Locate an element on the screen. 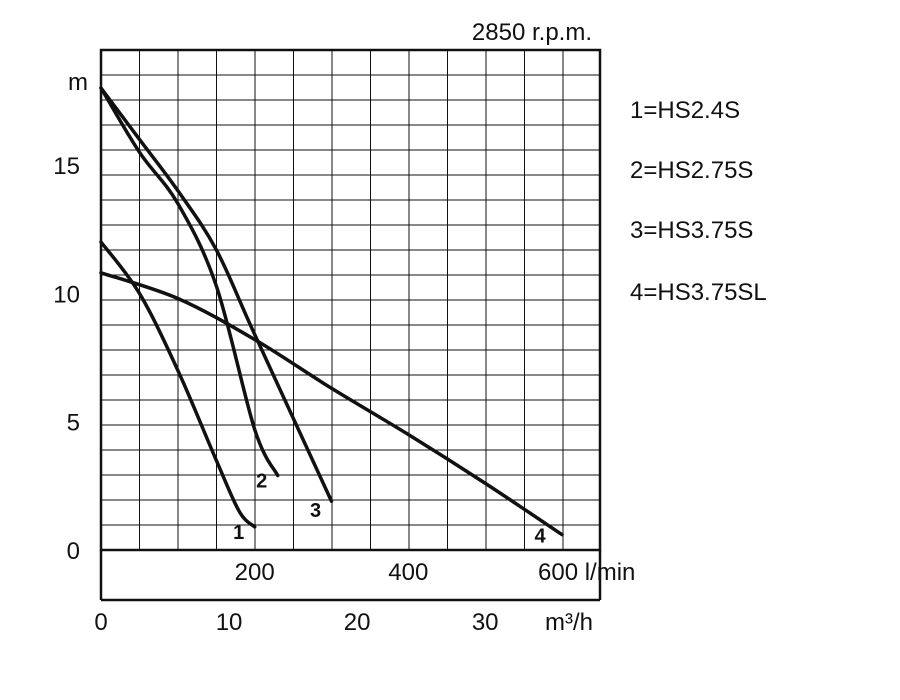 The height and width of the screenshot is (700, 900). y-tick-label: 5 is located at coordinates (73, 423).